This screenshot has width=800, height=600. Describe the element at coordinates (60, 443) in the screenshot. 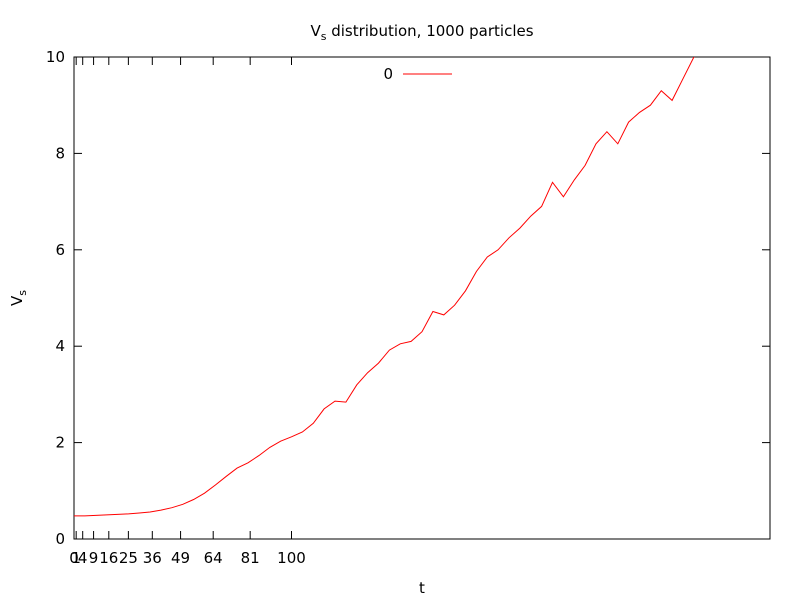

I see `y-tick-label: 2` at that location.